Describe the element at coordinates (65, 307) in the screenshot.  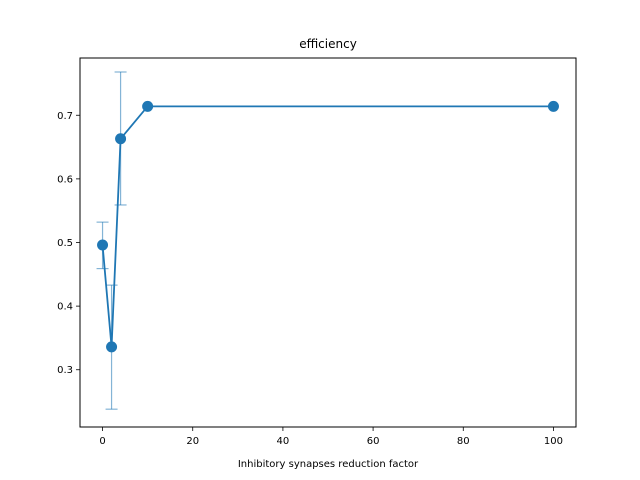
I see `y-tick-label: 0.4` at that location.